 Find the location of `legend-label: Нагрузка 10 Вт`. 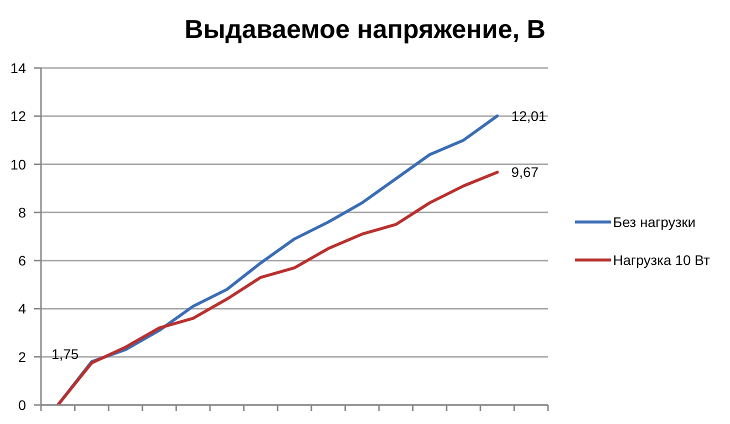

legend-label: Нагрузка 10 Вт is located at coordinates (661, 260).